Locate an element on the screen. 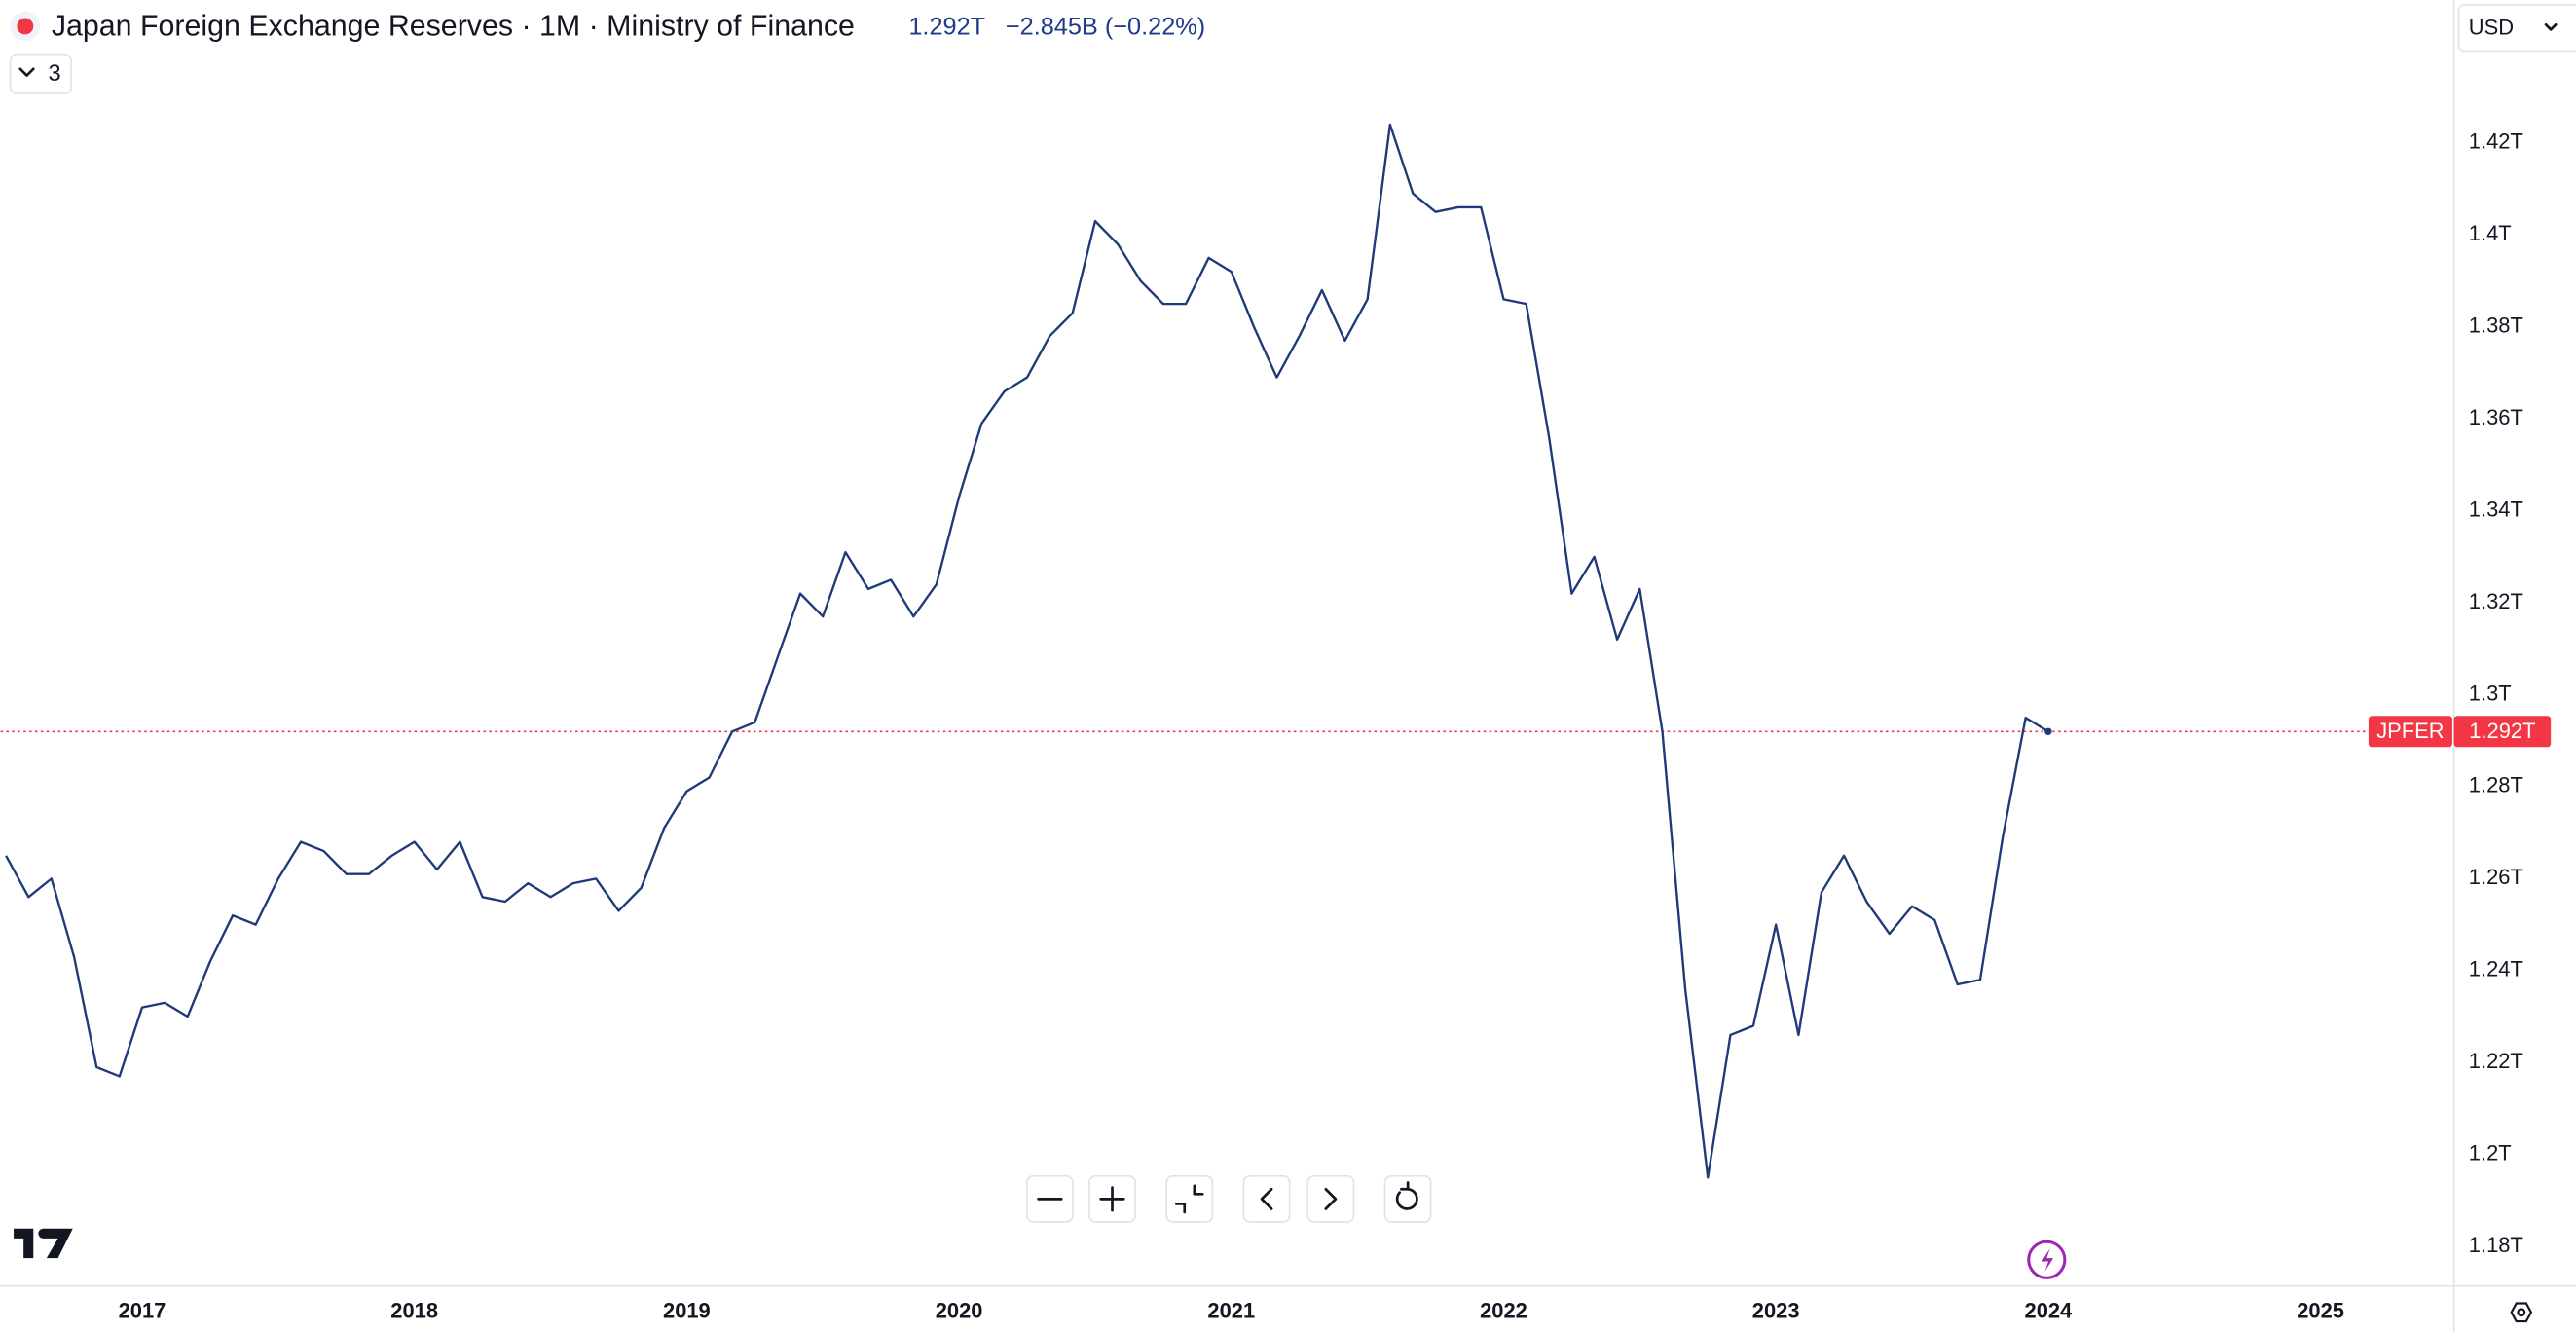 Image resolution: width=2576 pixels, height=1332 pixels. events-button is located at coordinates (2047, 1259).